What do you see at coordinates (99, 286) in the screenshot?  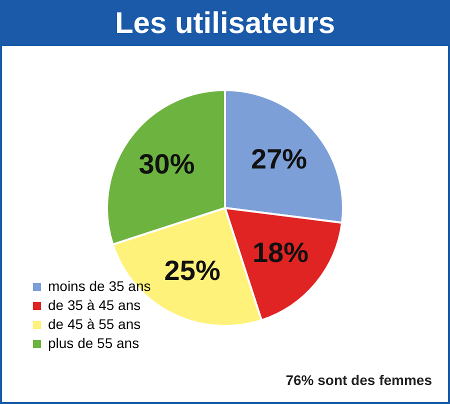 I see `legend-label: moins de 35 ans` at bounding box center [99, 286].